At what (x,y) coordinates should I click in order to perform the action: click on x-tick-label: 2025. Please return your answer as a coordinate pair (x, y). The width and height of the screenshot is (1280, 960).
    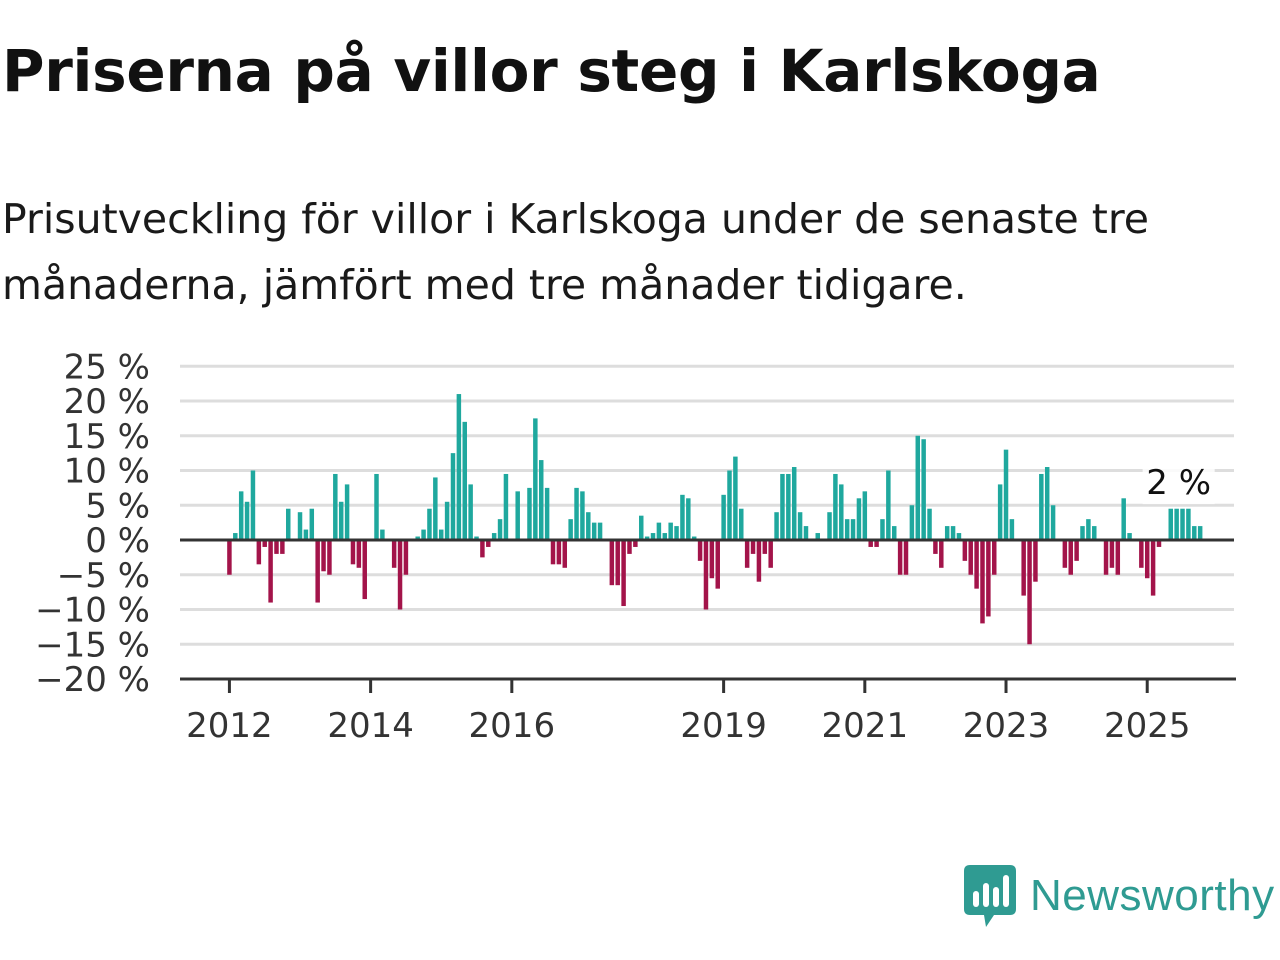
    Looking at the image, I should click on (1147, 726).